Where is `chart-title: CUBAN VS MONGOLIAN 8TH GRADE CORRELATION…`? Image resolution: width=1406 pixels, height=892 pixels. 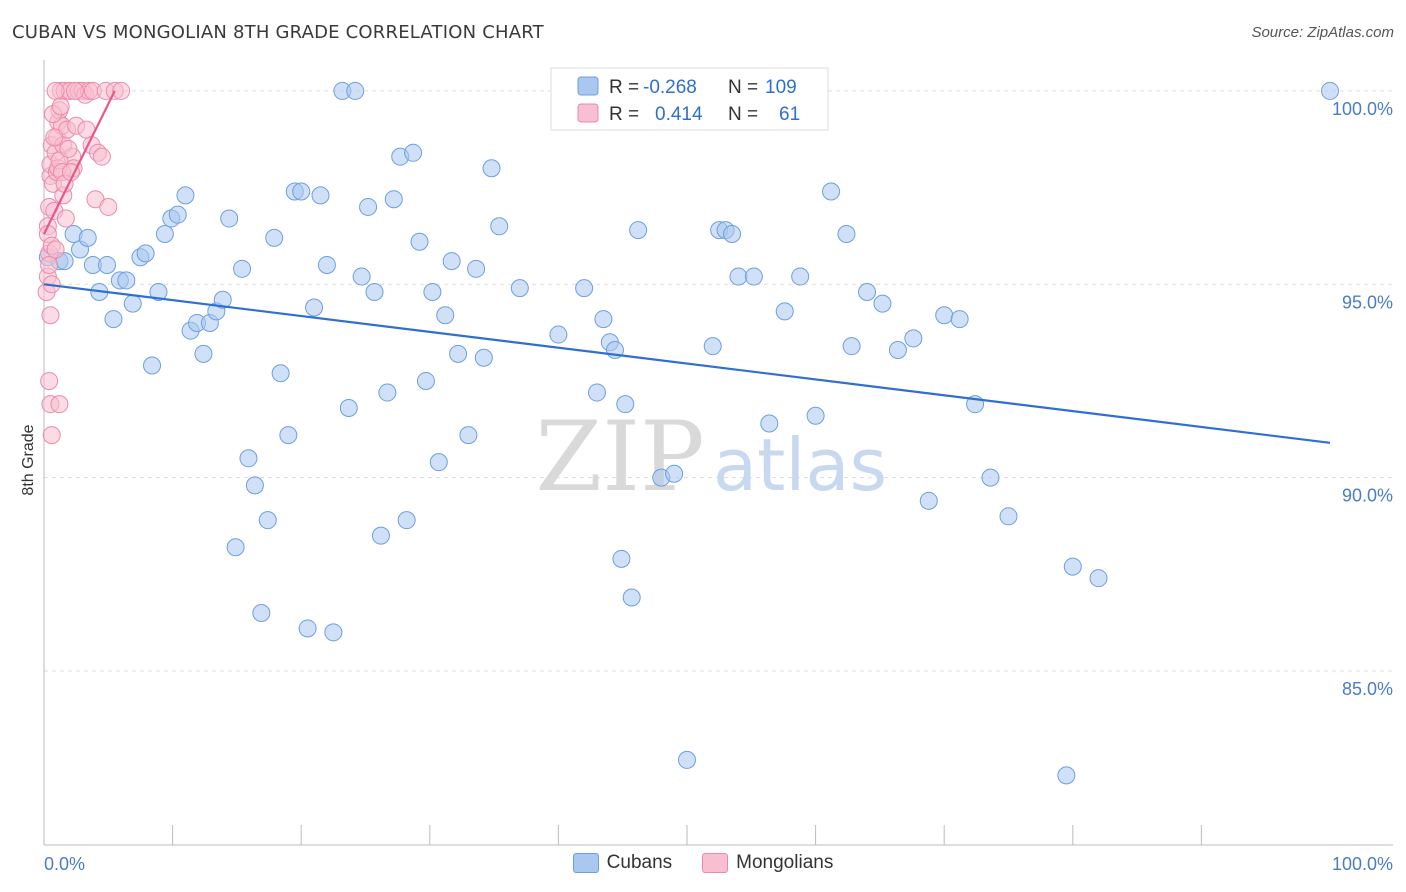 chart-title: CUBAN VS MONGOLIAN 8TH GRADE CORRELATION… is located at coordinates (278, 32).